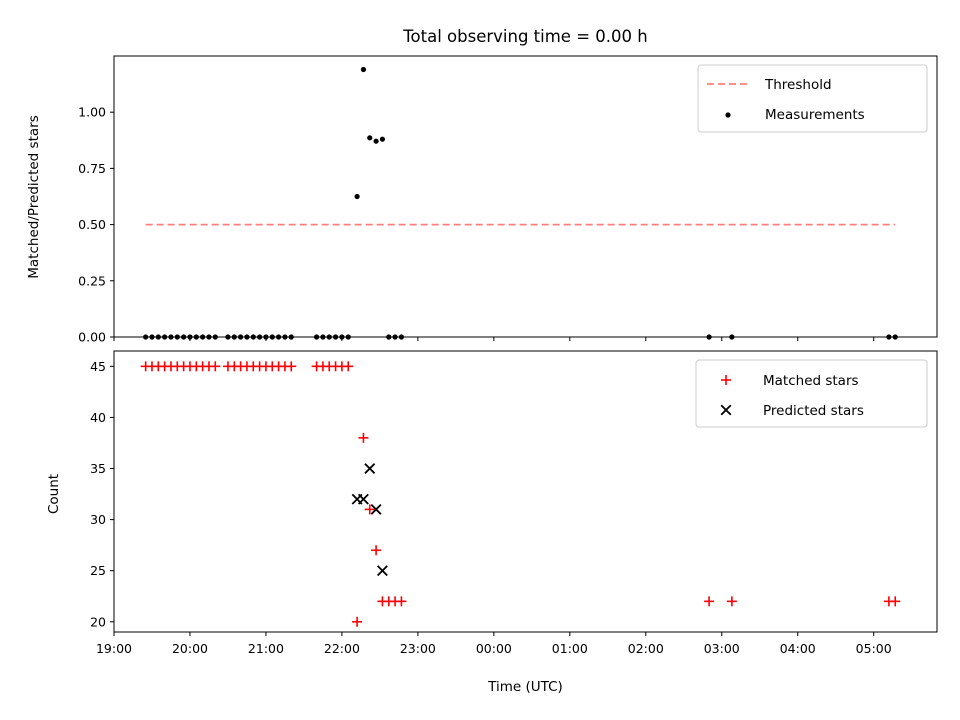 The width and height of the screenshot is (960, 720). I want to click on legend-threshold-label: Threshold, so click(798, 85).